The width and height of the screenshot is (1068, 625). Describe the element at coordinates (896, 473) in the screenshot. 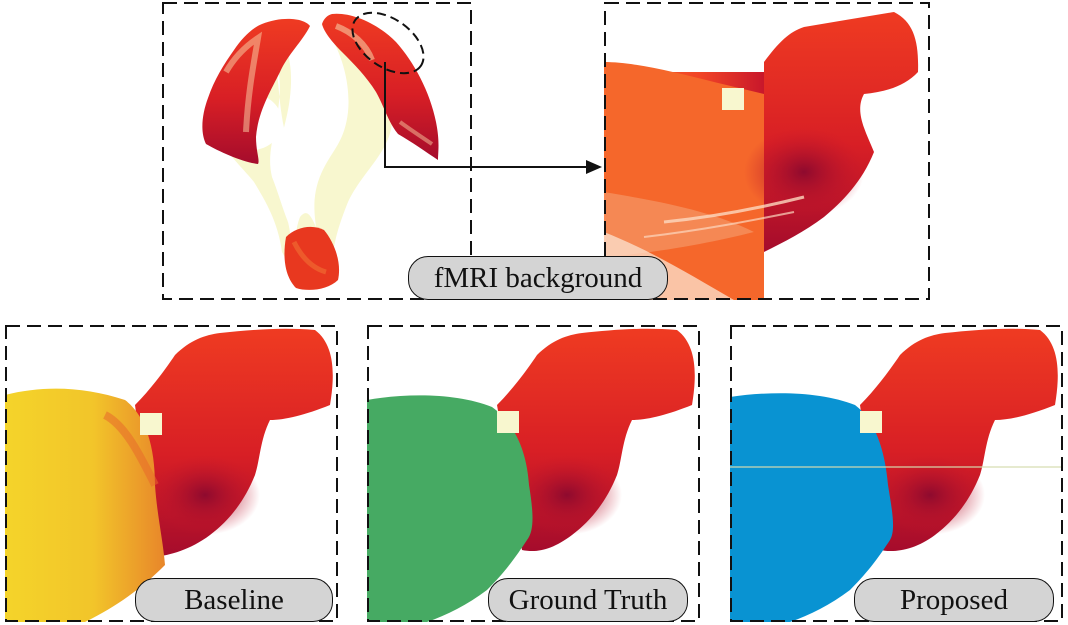

I see `proposed-panel` at that location.